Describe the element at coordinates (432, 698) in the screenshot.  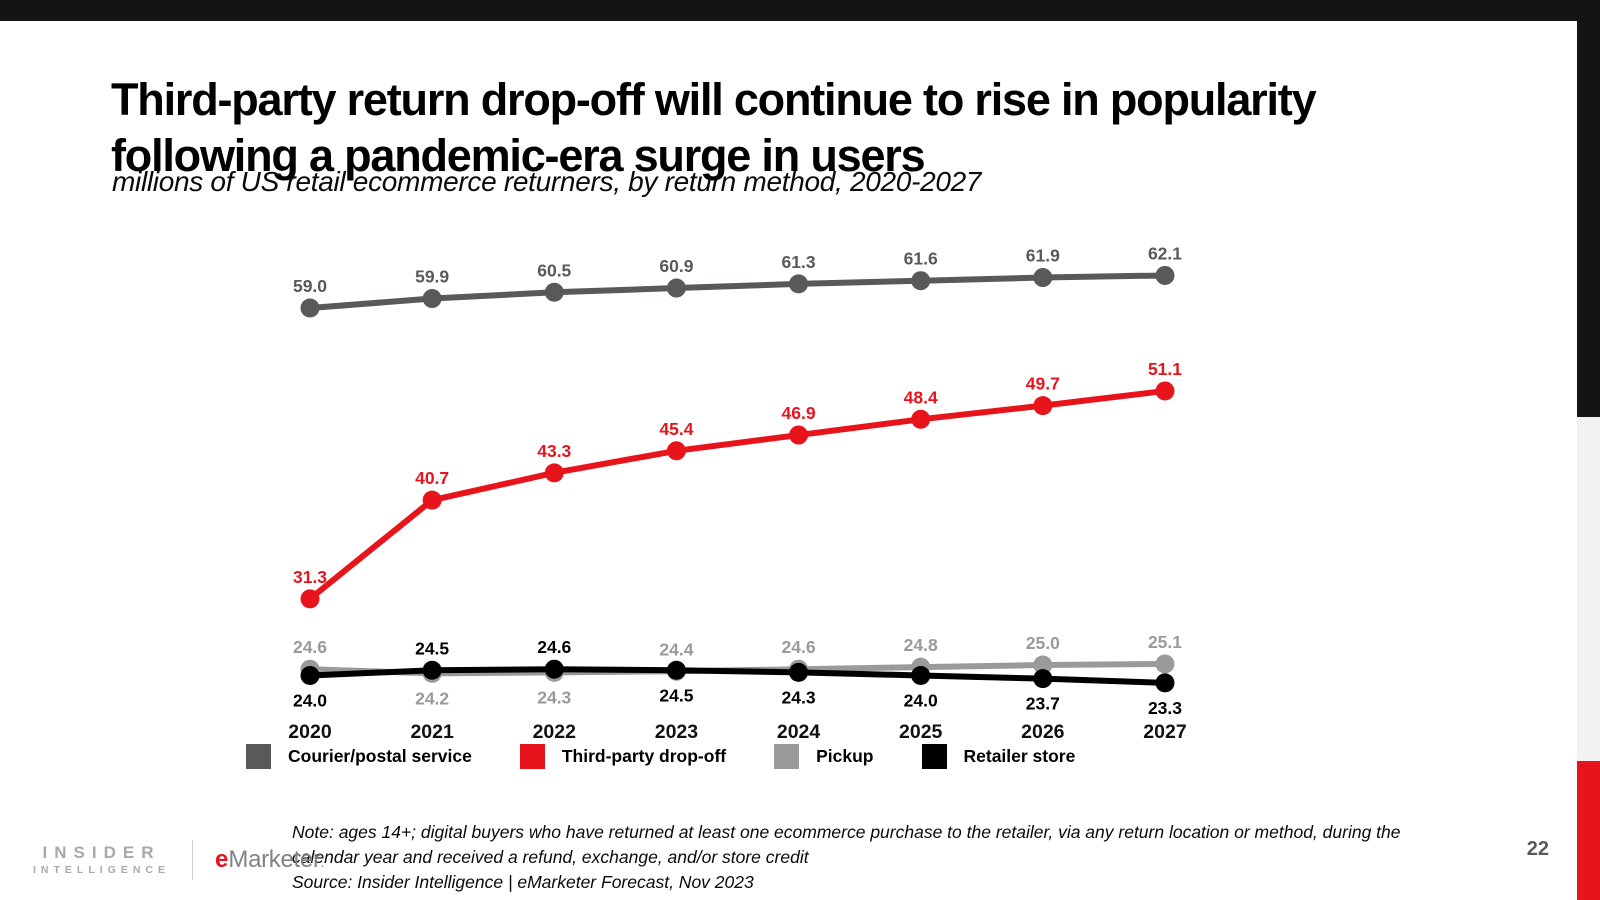
I see `data-label-pickup: 24.2` at that location.